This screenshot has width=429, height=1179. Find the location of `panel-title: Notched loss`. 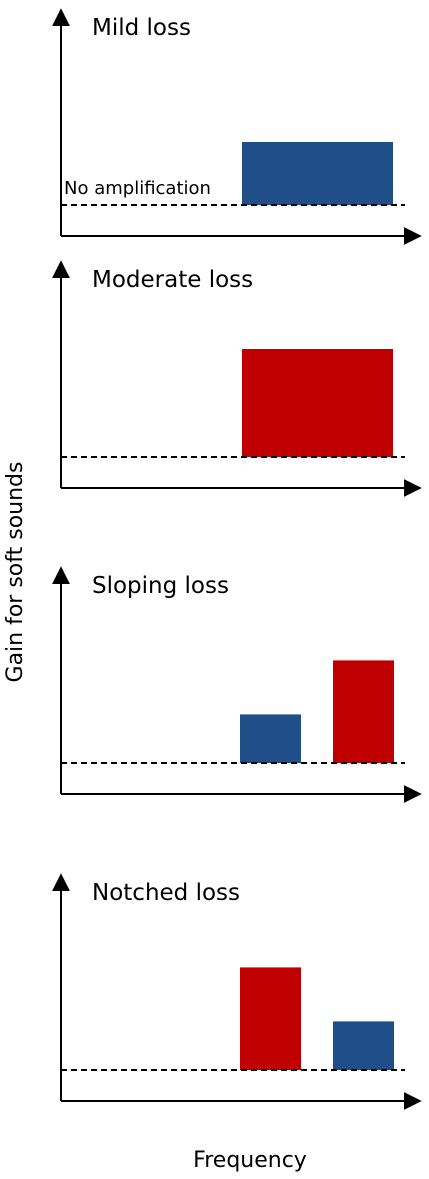

panel-title: Notched loss is located at coordinates (166, 893).